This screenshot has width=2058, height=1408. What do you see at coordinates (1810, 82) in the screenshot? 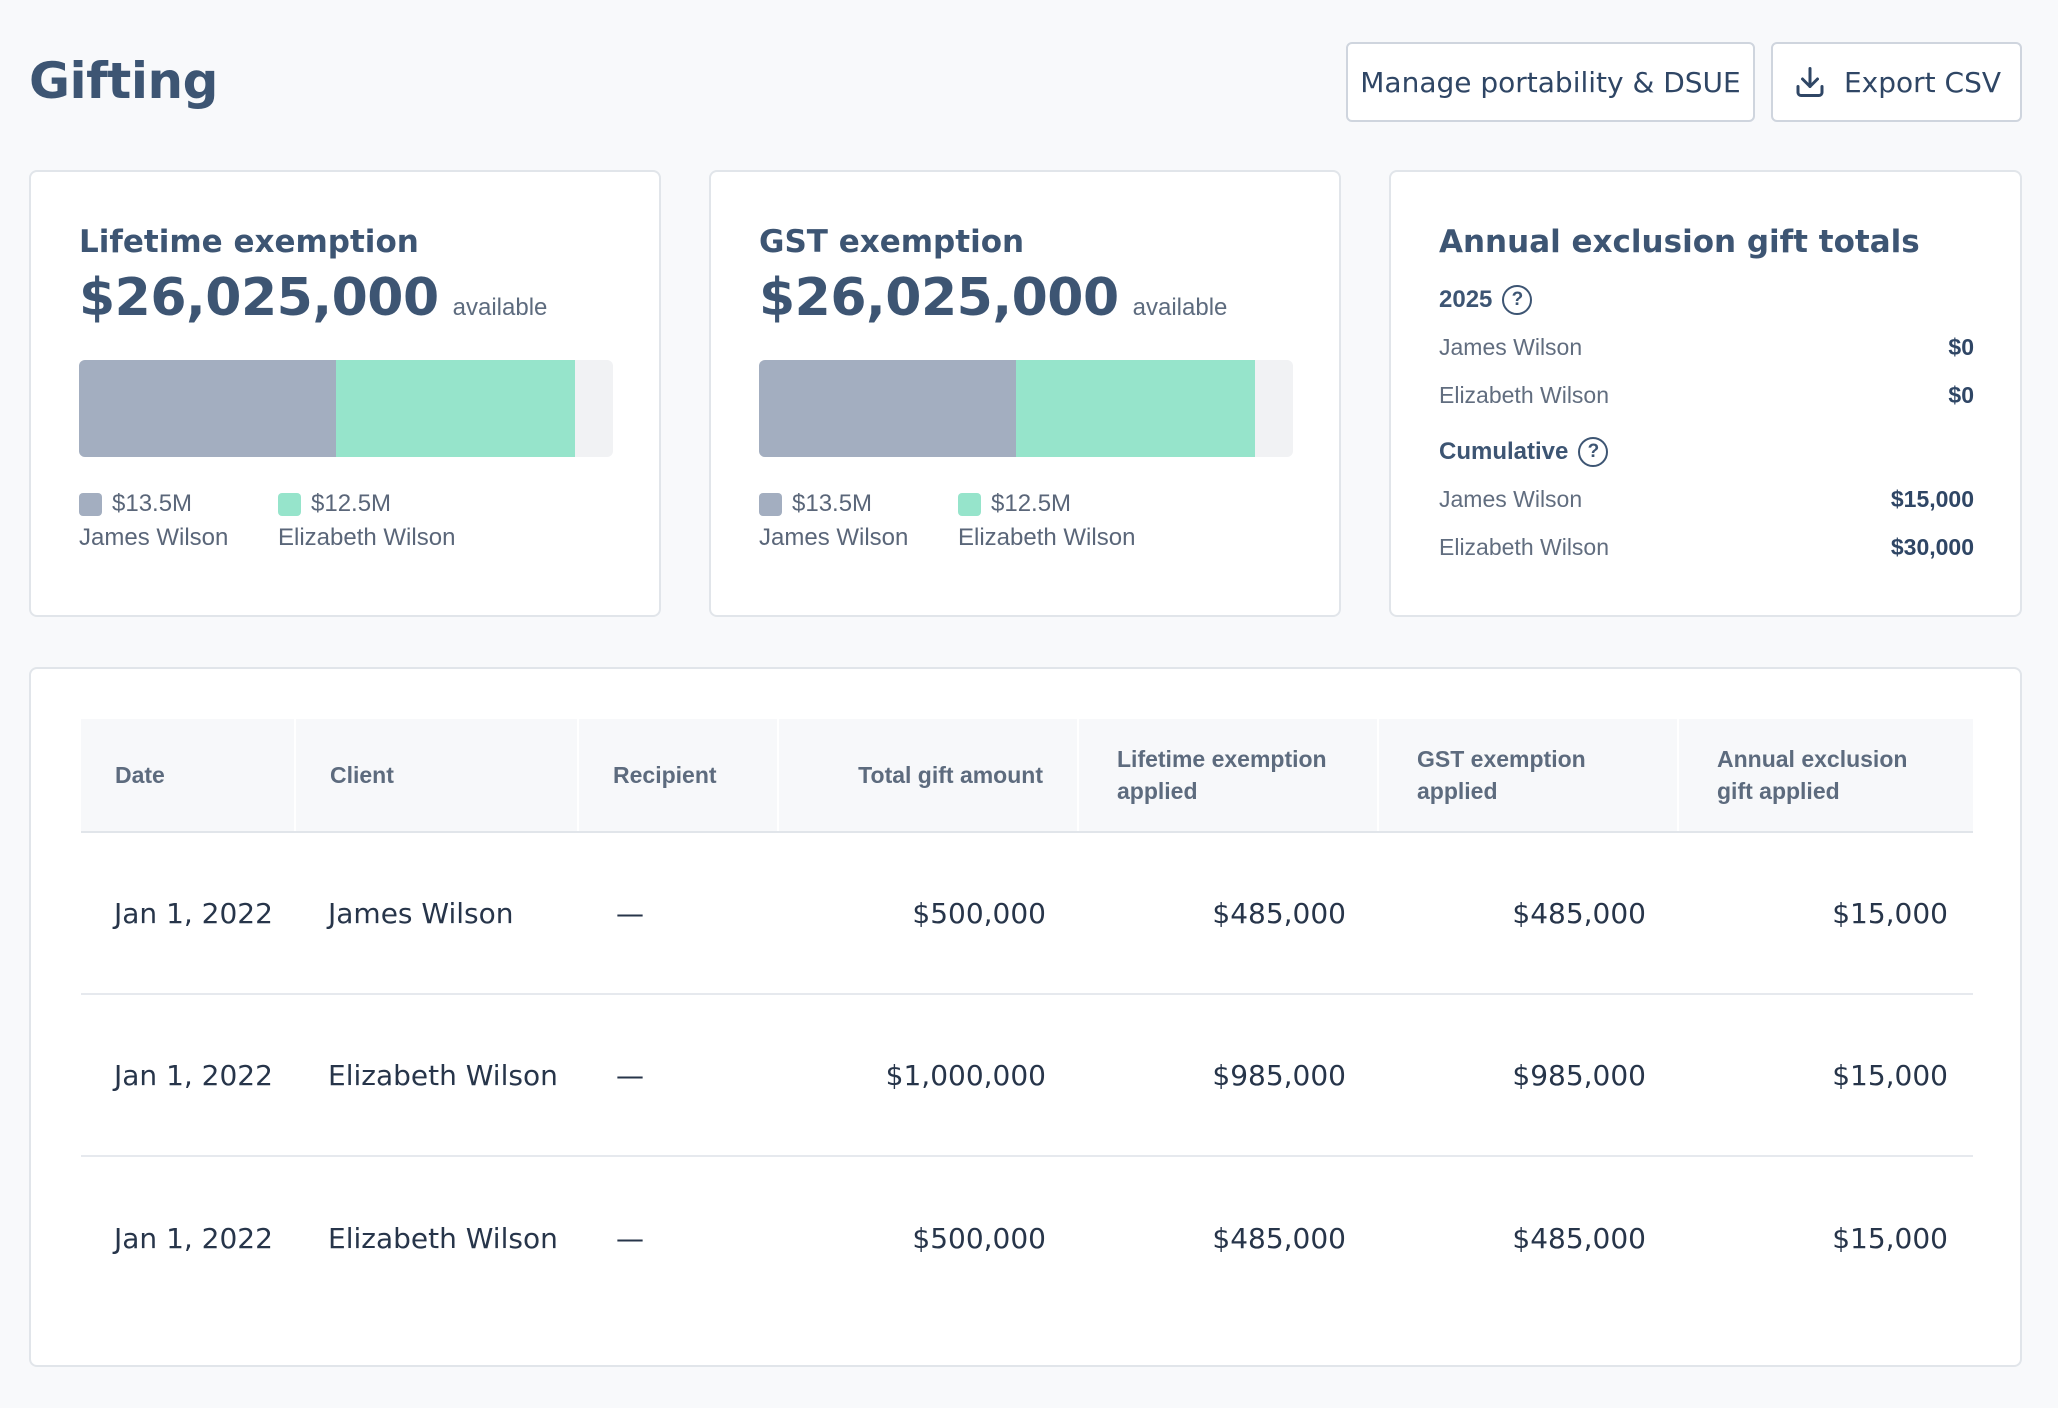
I see `download-icon` at bounding box center [1810, 82].